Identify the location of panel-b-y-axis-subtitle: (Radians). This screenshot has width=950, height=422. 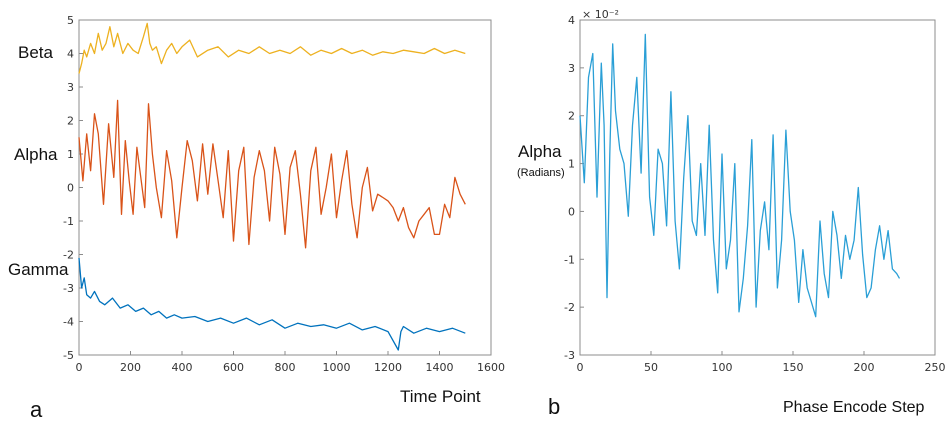
(541, 173).